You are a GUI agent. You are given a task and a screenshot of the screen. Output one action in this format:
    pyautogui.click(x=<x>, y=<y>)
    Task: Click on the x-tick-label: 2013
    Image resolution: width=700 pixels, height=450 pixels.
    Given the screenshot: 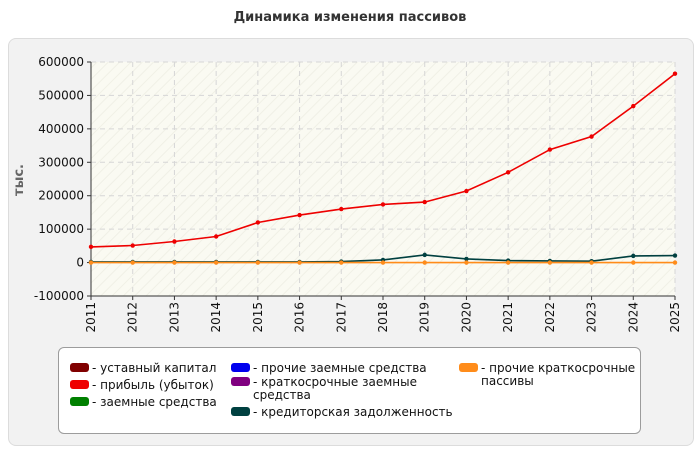 What is the action you would take?
    pyautogui.click(x=174, y=317)
    